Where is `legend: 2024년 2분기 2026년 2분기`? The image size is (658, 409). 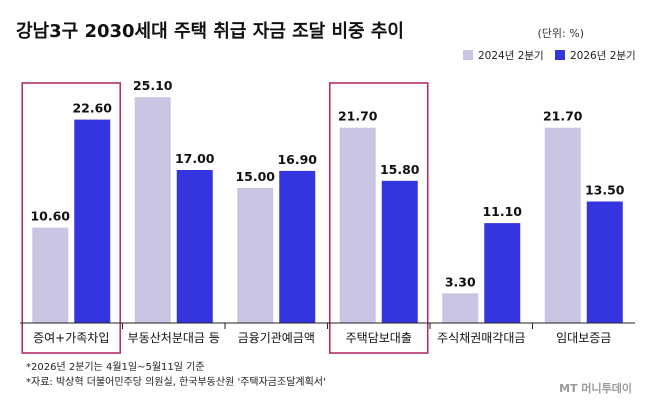 legend: 2024년 2분기 2026년 2분기 is located at coordinates (549, 56).